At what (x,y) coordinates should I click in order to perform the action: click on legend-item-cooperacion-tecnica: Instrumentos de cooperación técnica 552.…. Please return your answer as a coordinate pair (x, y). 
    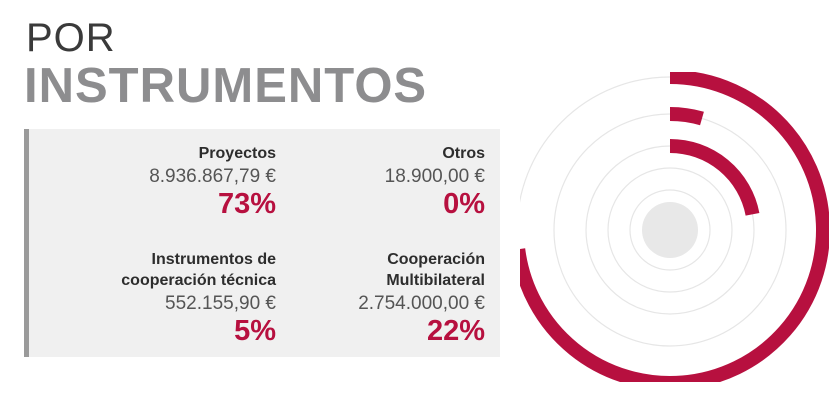
    Looking at the image, I should click on (198, 298).